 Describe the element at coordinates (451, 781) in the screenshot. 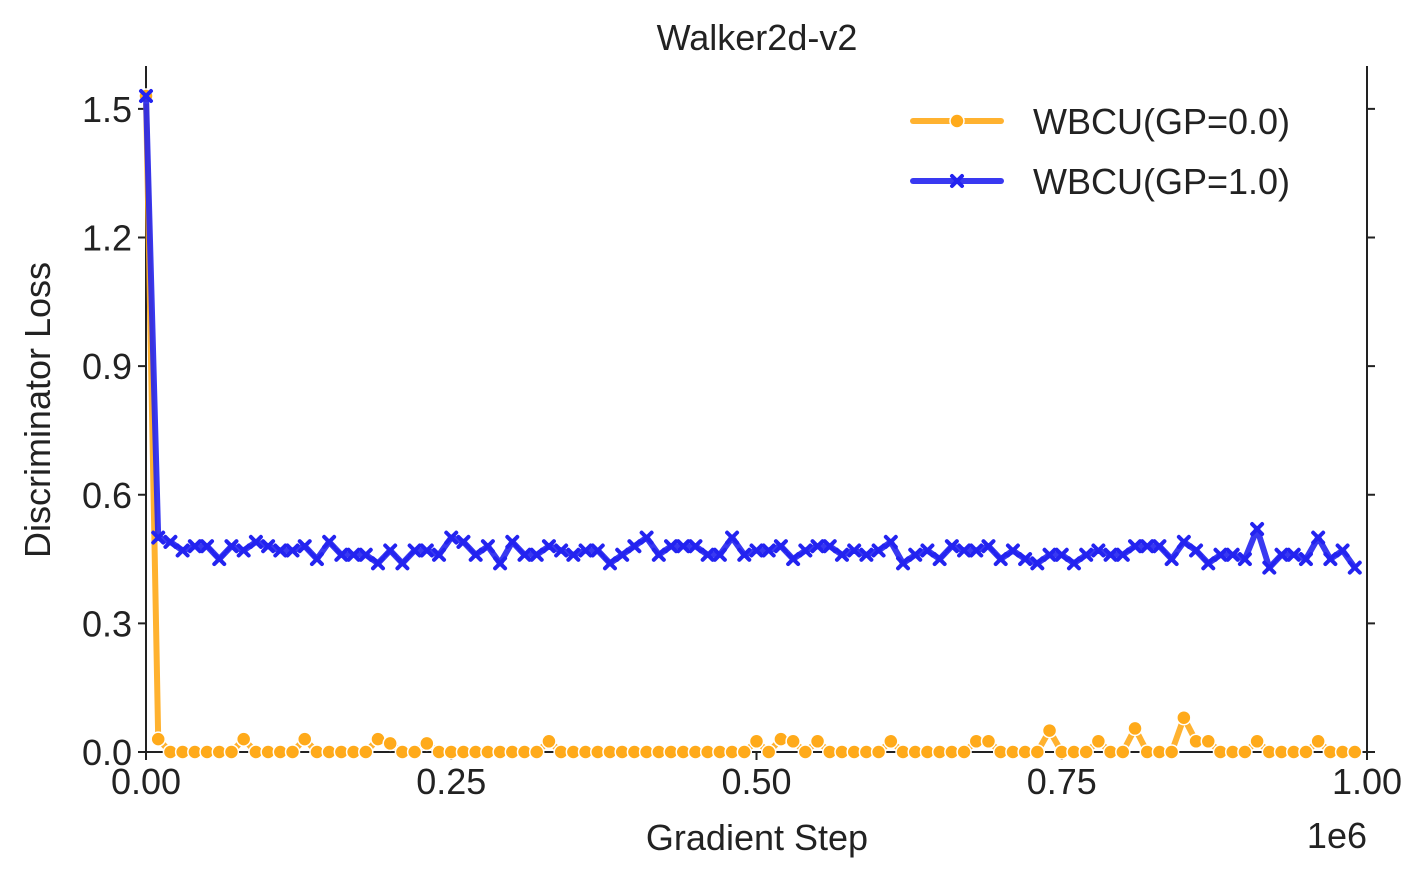

I see `x-tick-label: 0.25` at that location.